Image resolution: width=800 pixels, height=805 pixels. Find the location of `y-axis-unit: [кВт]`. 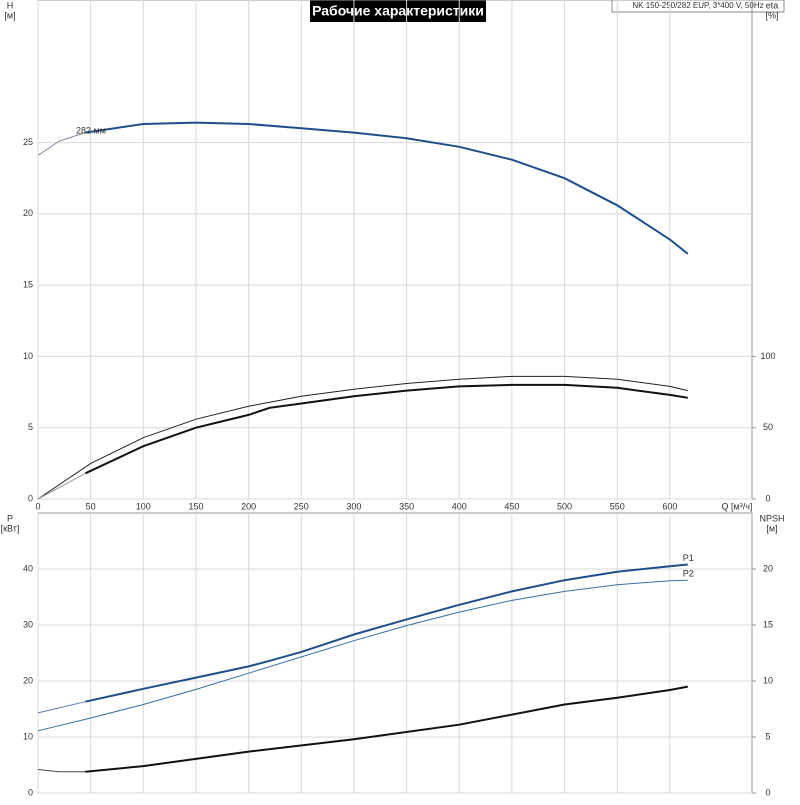

y-axis-unit: [кВт] is located at coordinates (10, 528).